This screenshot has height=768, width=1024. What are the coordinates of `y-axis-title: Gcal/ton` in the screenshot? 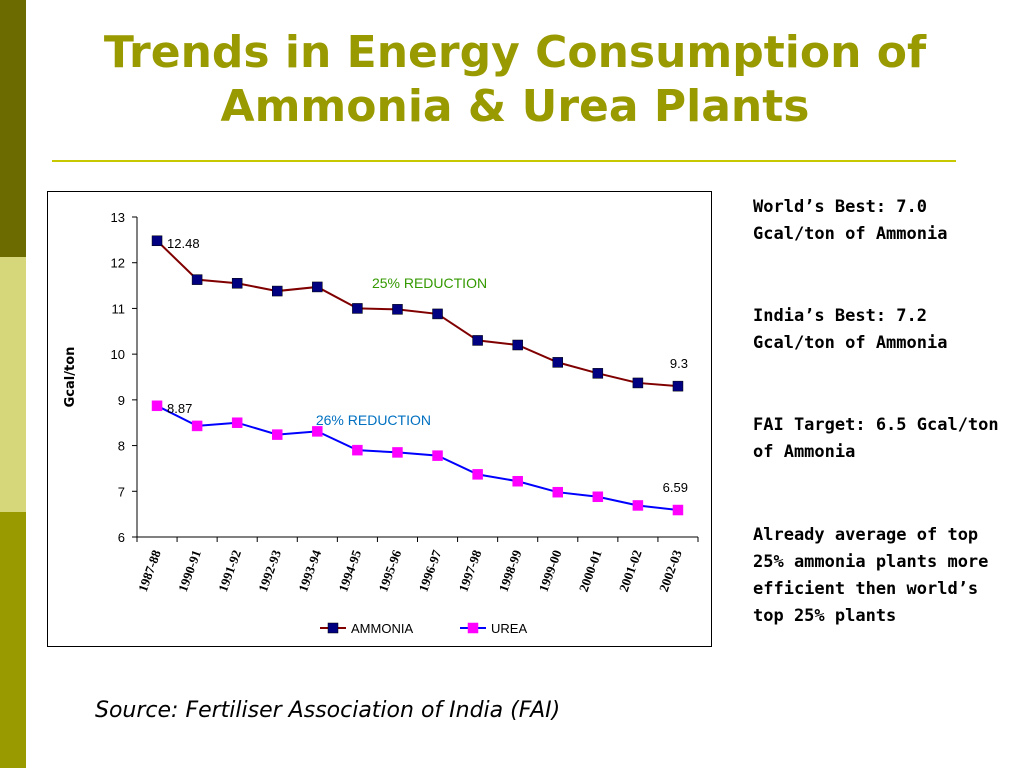 It's located at (70, 377).